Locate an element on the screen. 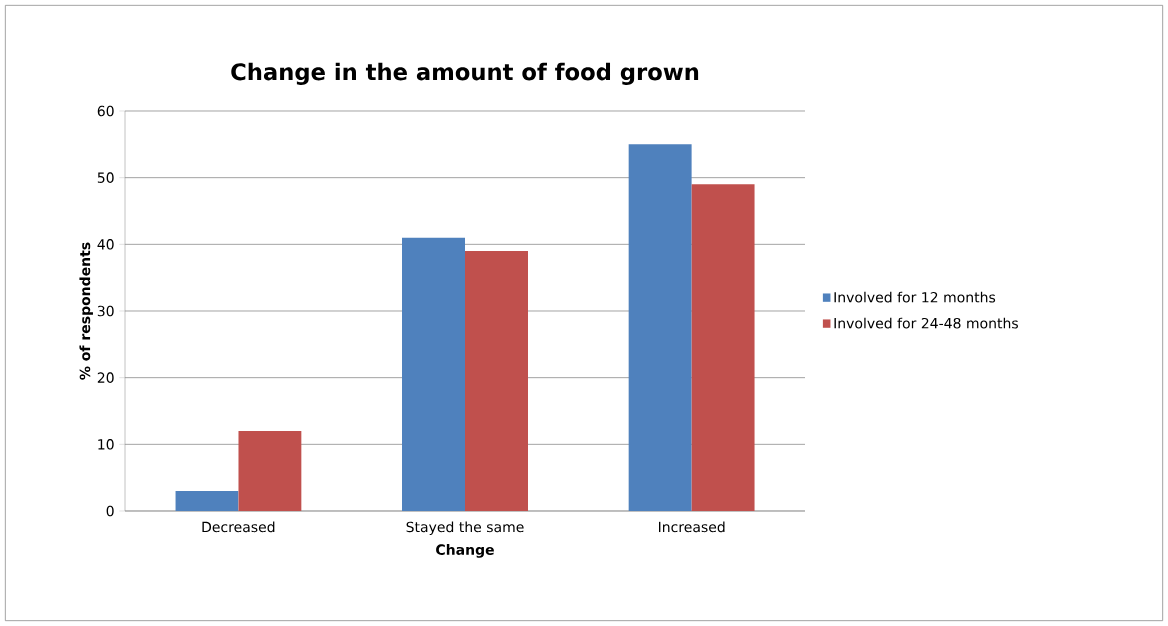 This screenshot has height=626, width=1168. y-tick-label: 0 is located at coordinates (110, 511).